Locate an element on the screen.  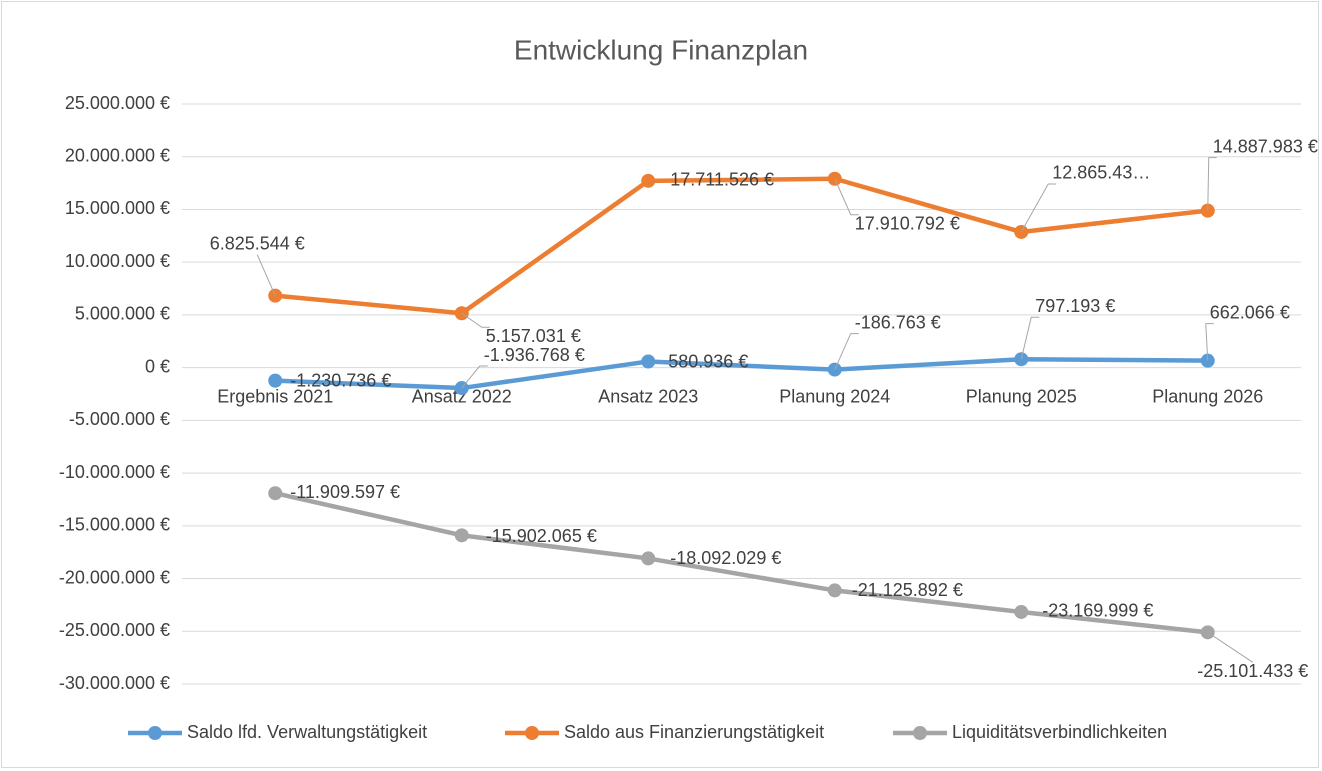
data-label: -1.230.736 € is located at coordinates (340, 380).